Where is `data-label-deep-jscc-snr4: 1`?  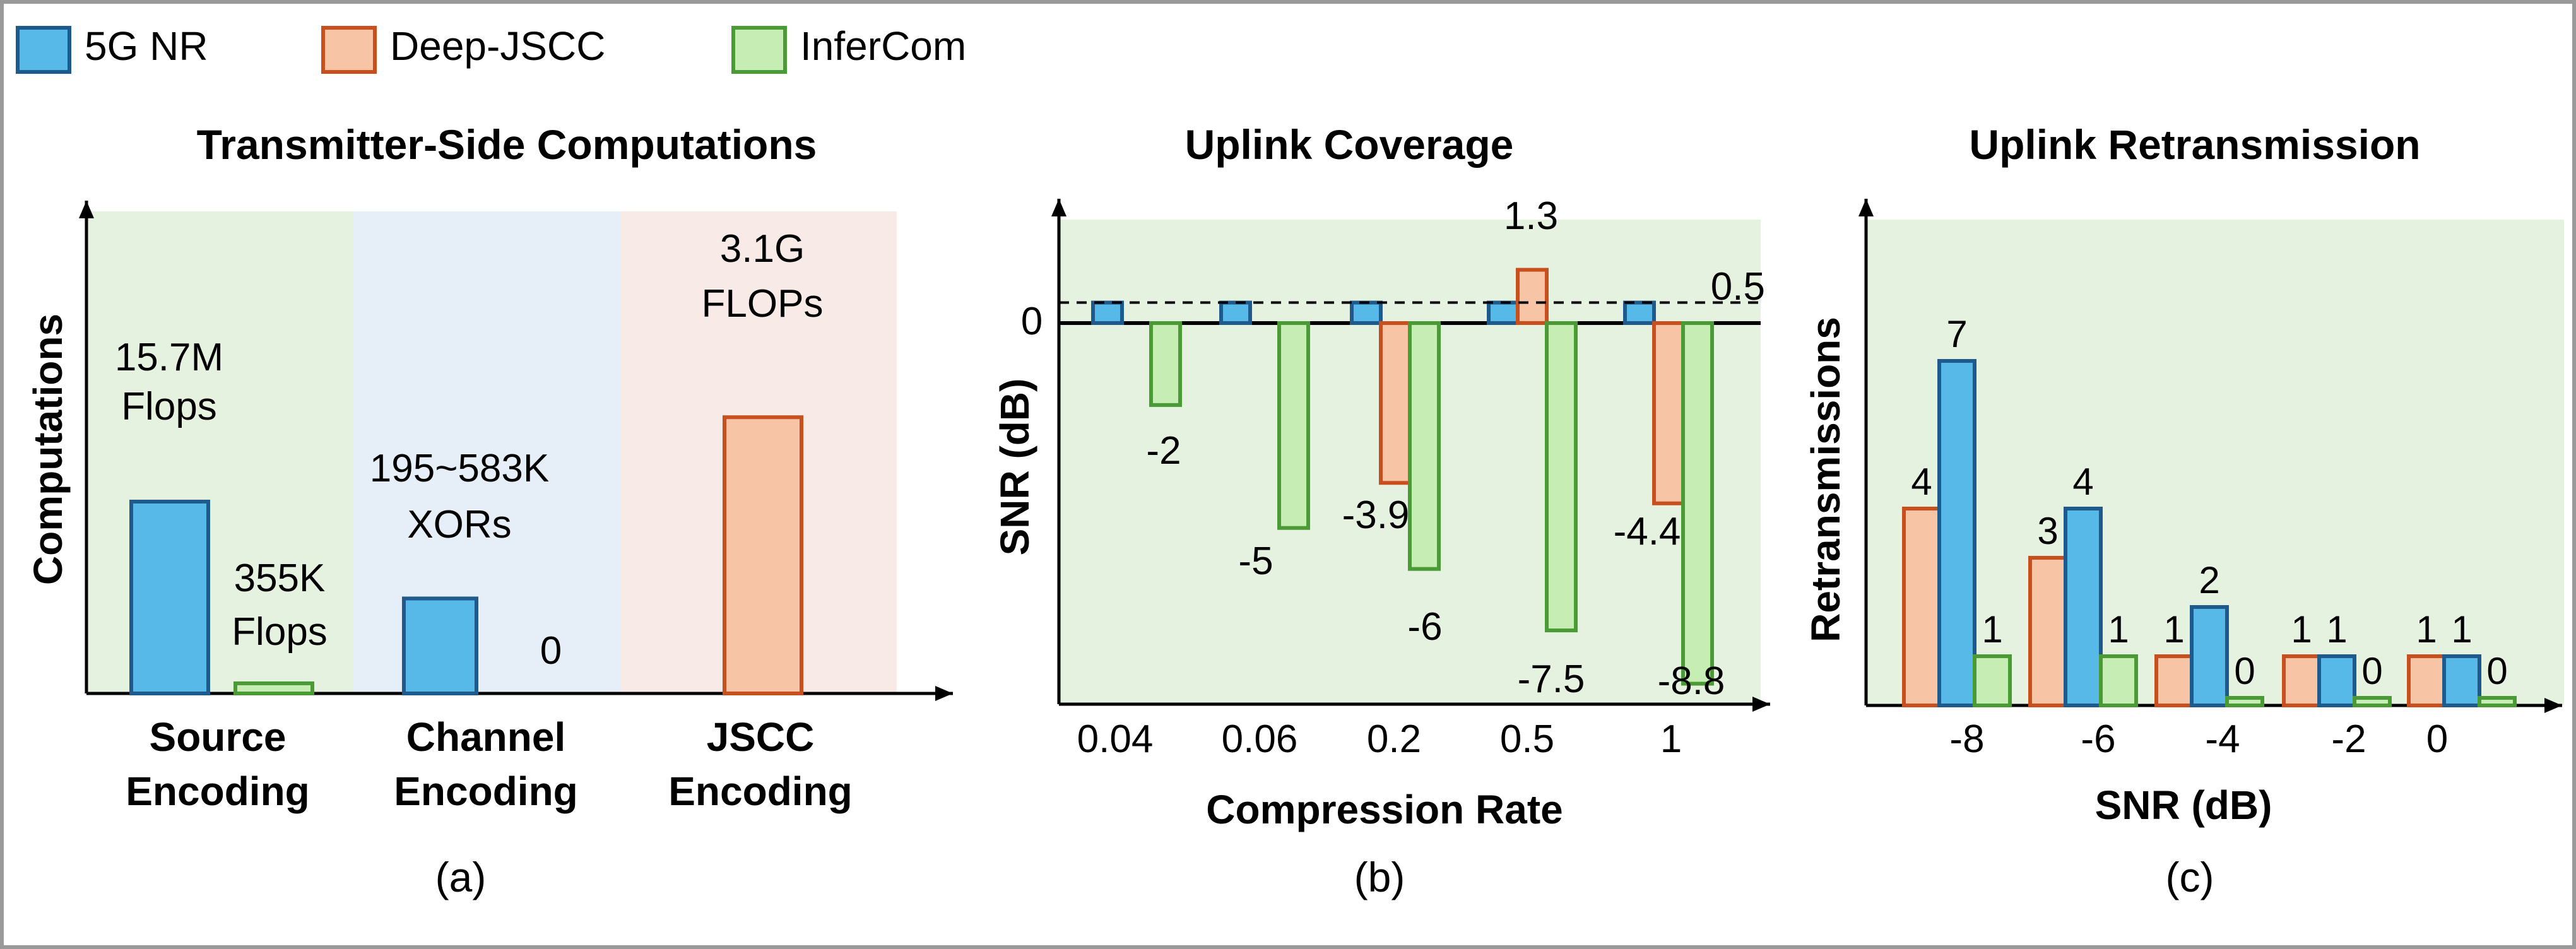
data-label-deep-jscc-snr4: 1 is located at coordinates (2173, 629).